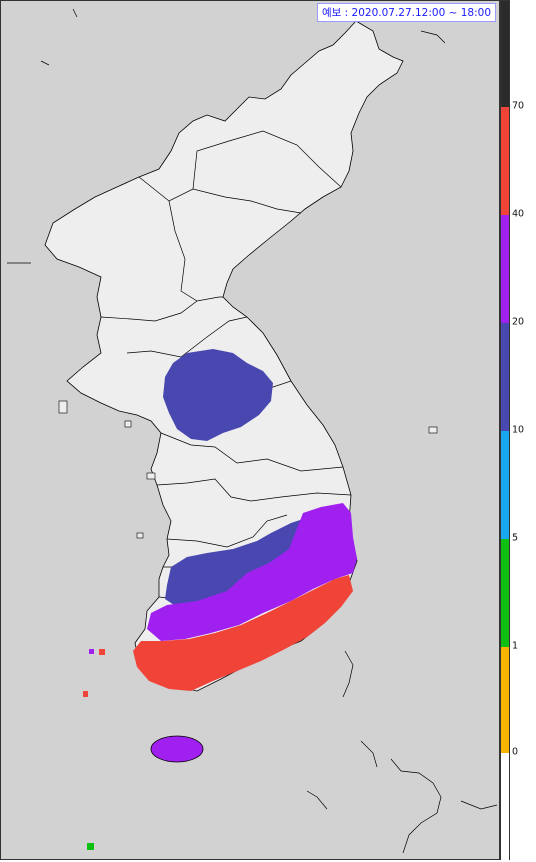 This screenshot has width=536, height=862. What do you see at coordinates (406, 12) in the screenshot?
I see `forecast-title: 예보 : 2020.07.27.12:00 ~ 18:00` at bounding box center [406, 12].